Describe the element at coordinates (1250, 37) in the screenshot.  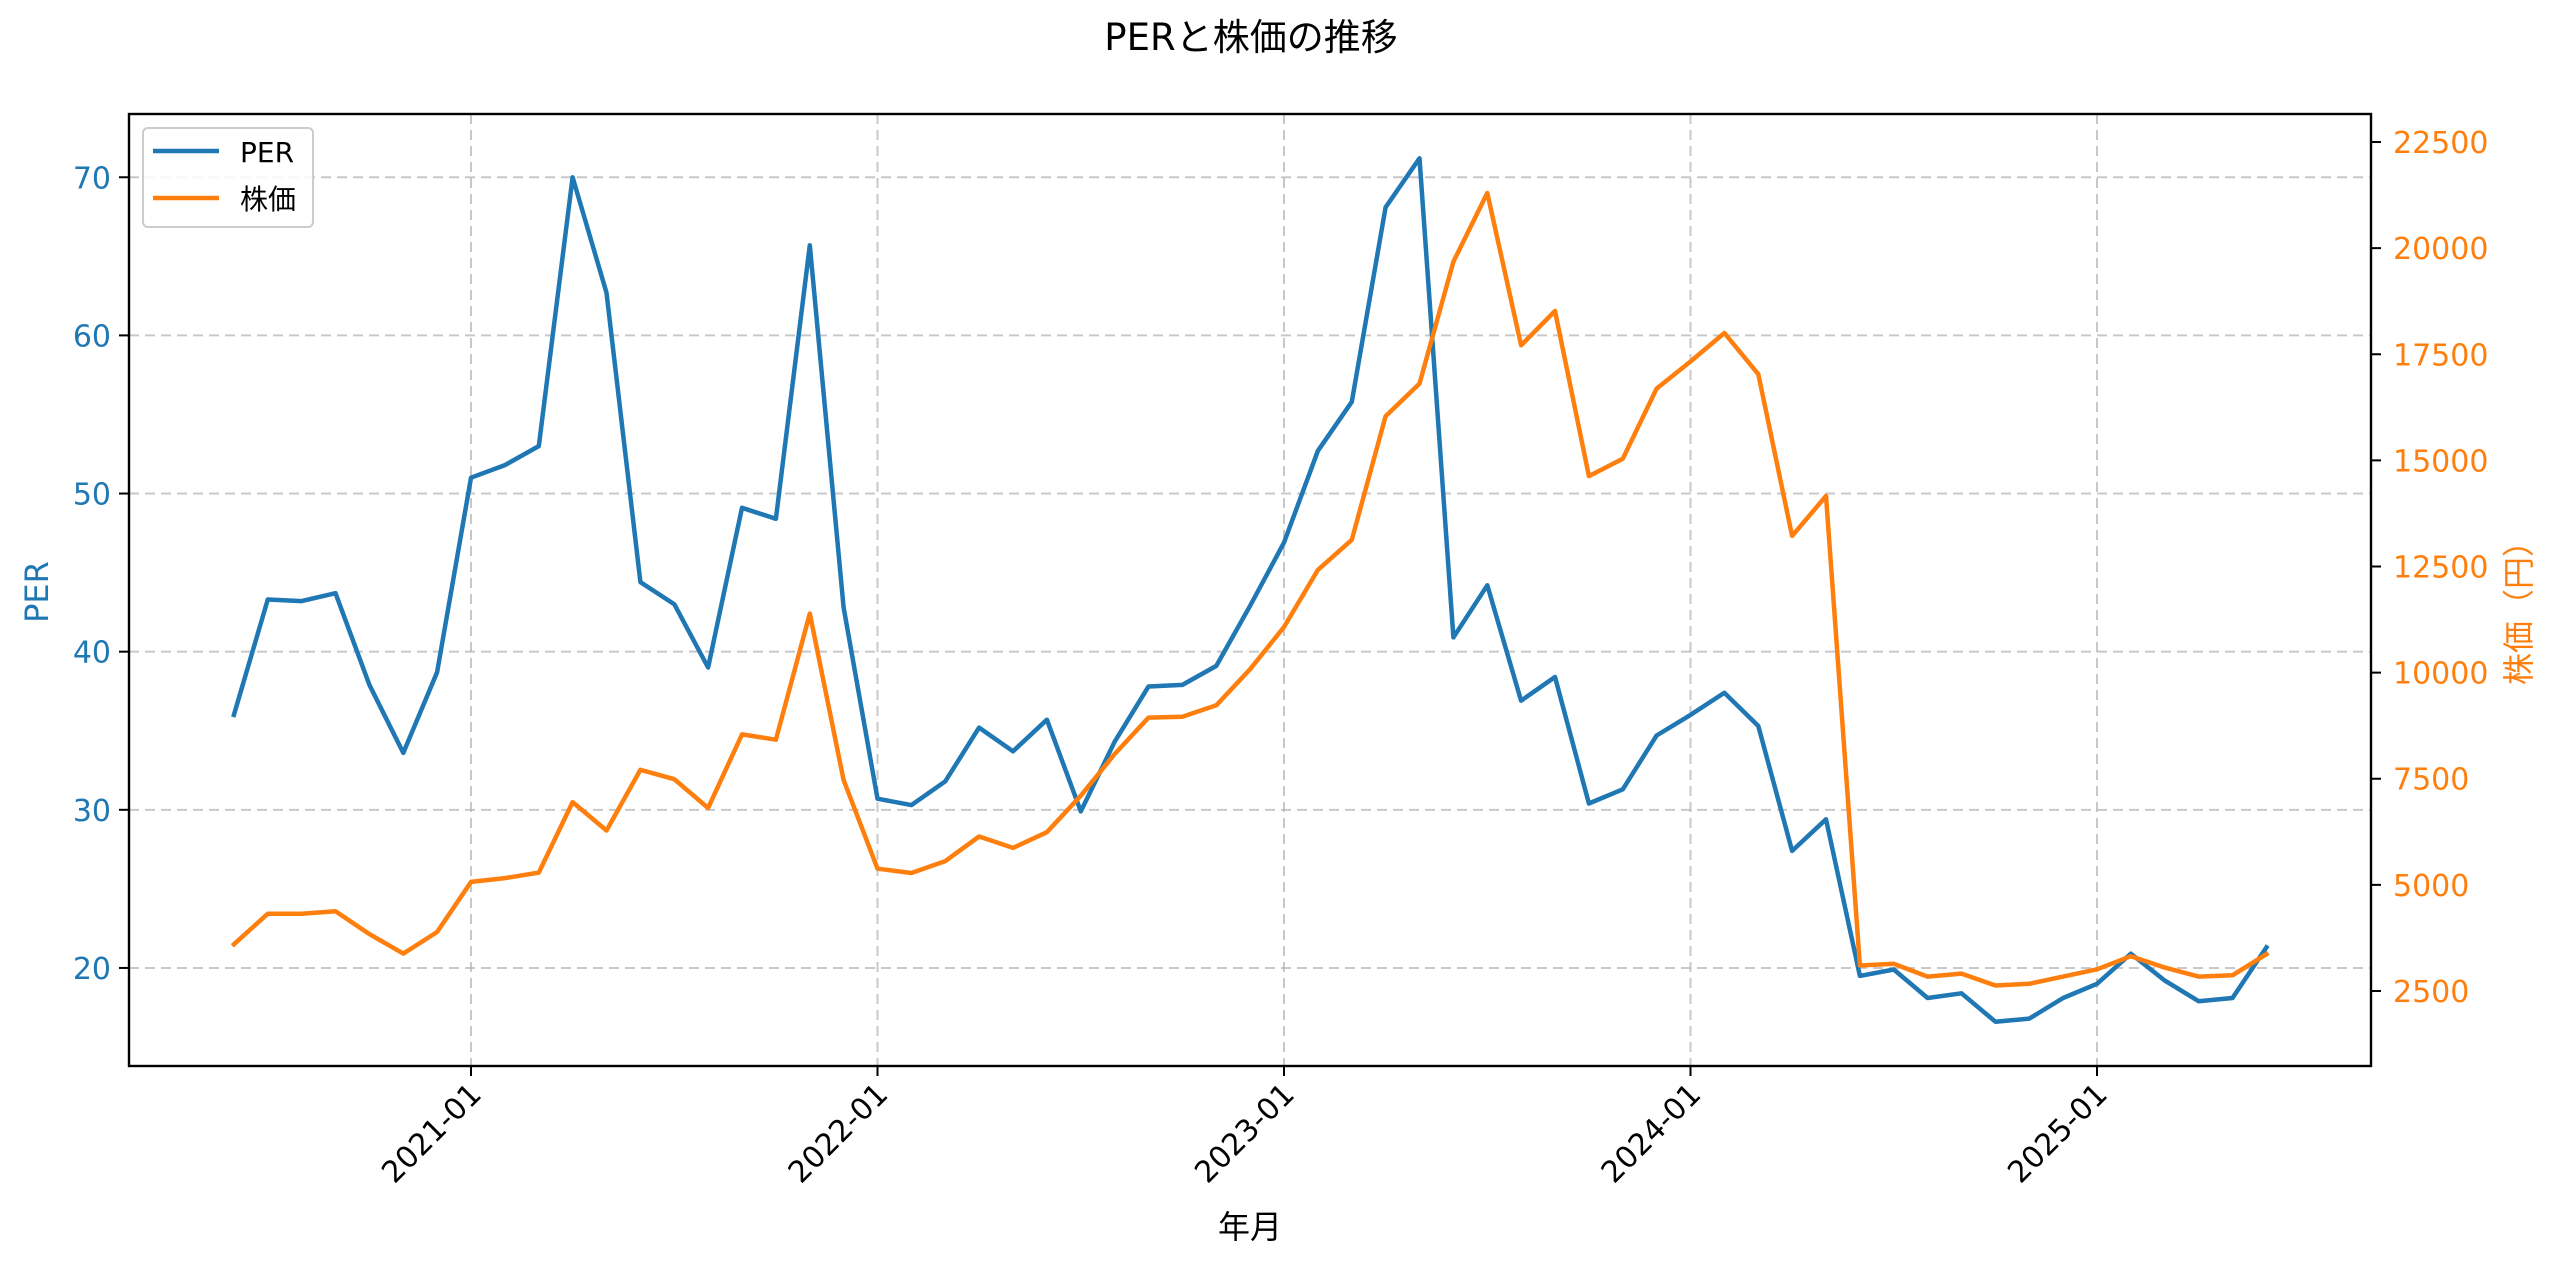
I see `chart-title: PERと株価の推移` at that location.